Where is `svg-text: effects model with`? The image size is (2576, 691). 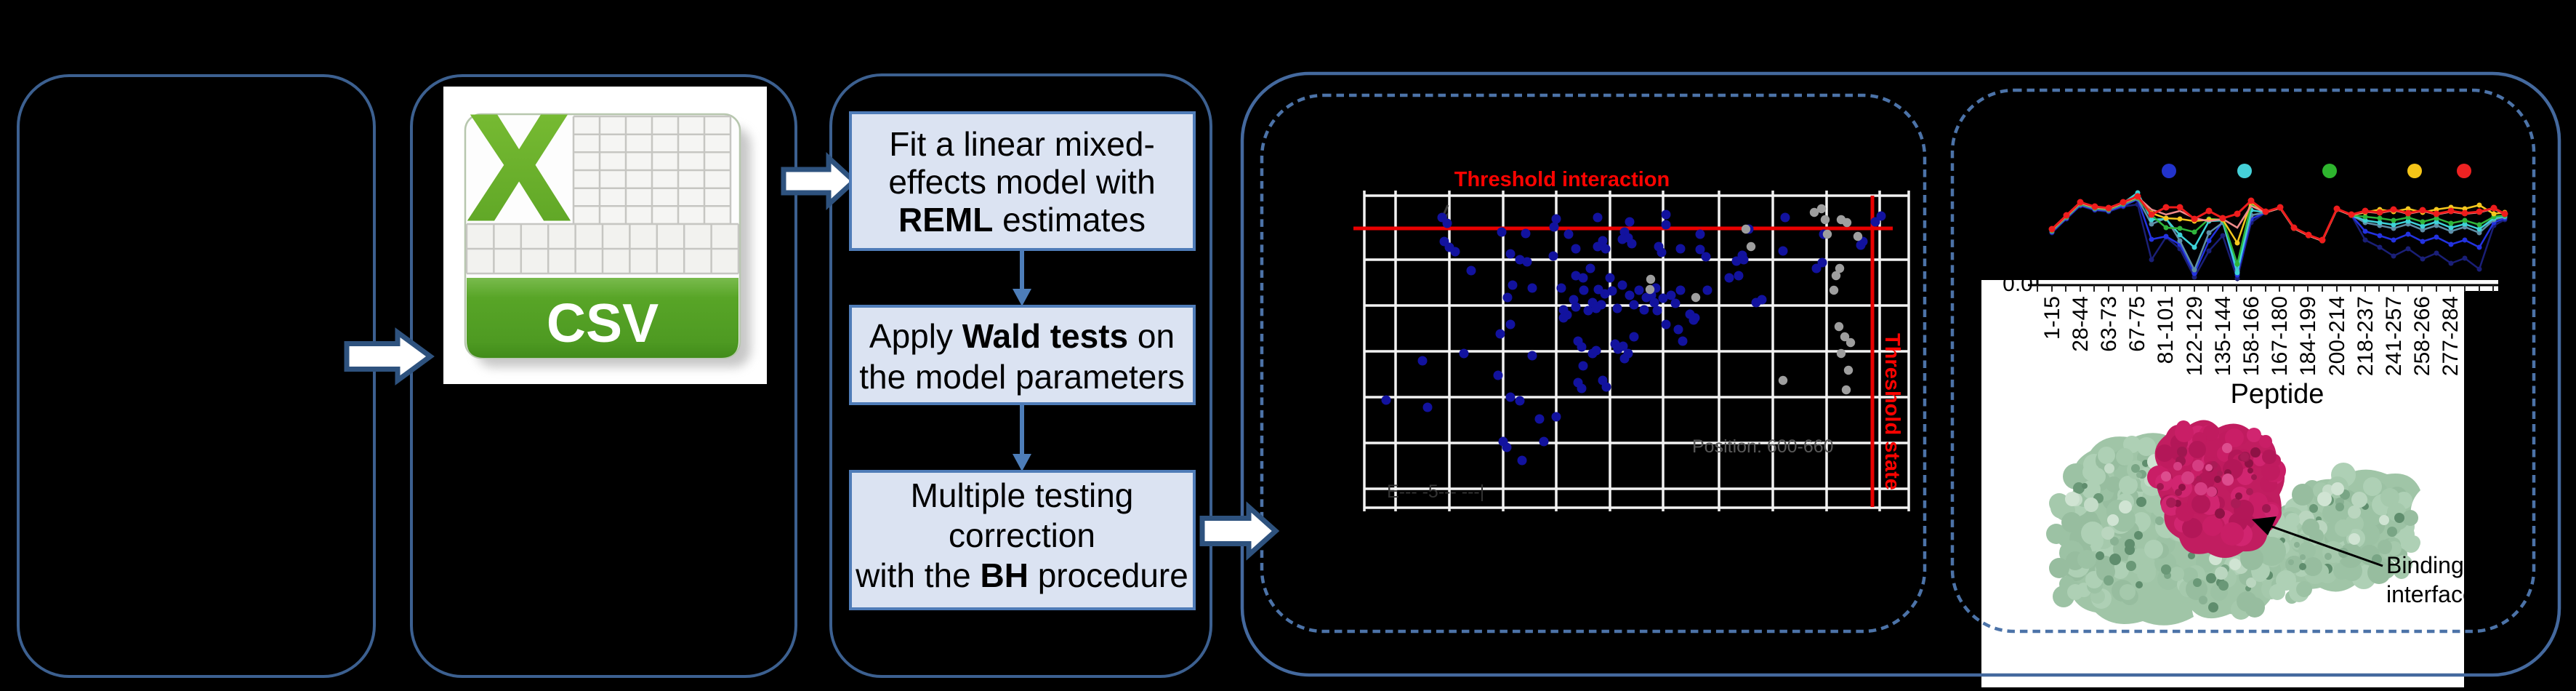
svg-text: effects model with is located at coordinates (1021, 182).